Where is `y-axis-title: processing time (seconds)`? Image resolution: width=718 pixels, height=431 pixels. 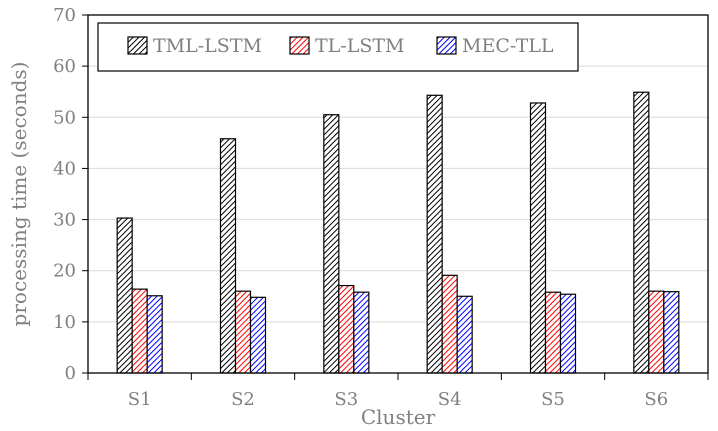
y-axis-title: processing time (seconds) is located at coordinates (19, 194).